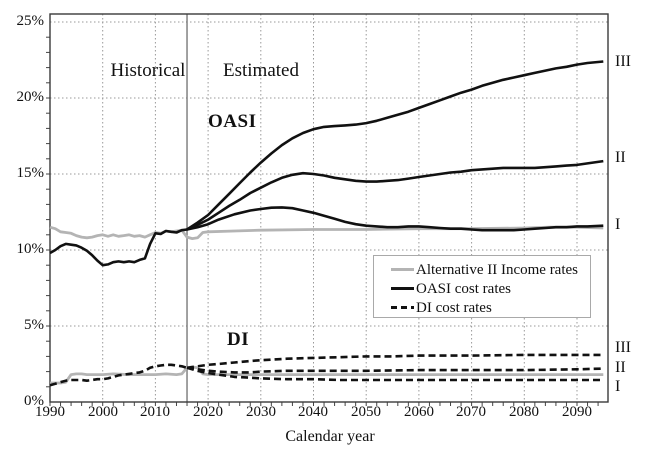 Image resolution: width=648 pixels, height=468 pixels. I want to click on oasi-cost-rate-historical-line, so click(118, 247).